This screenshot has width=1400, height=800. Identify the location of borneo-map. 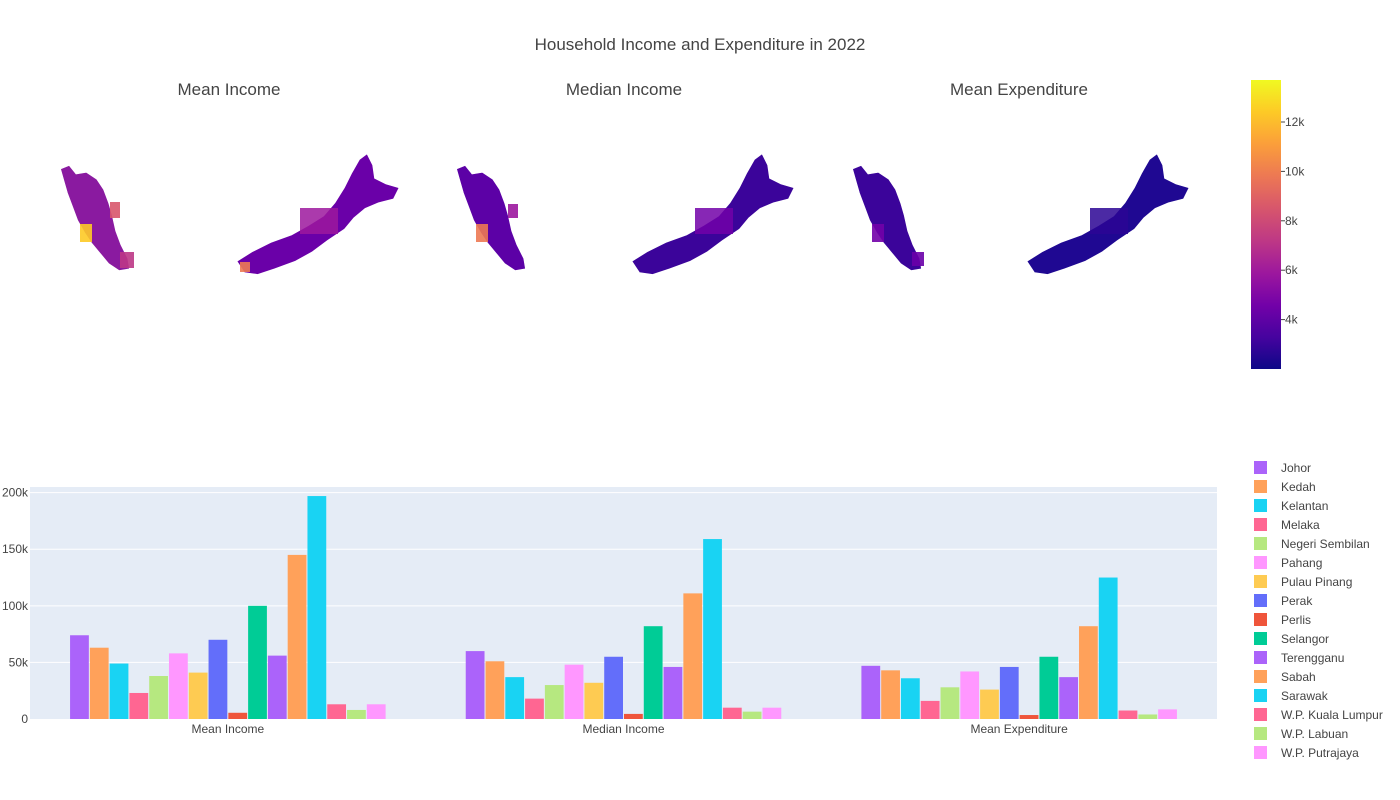
(1108, 214).